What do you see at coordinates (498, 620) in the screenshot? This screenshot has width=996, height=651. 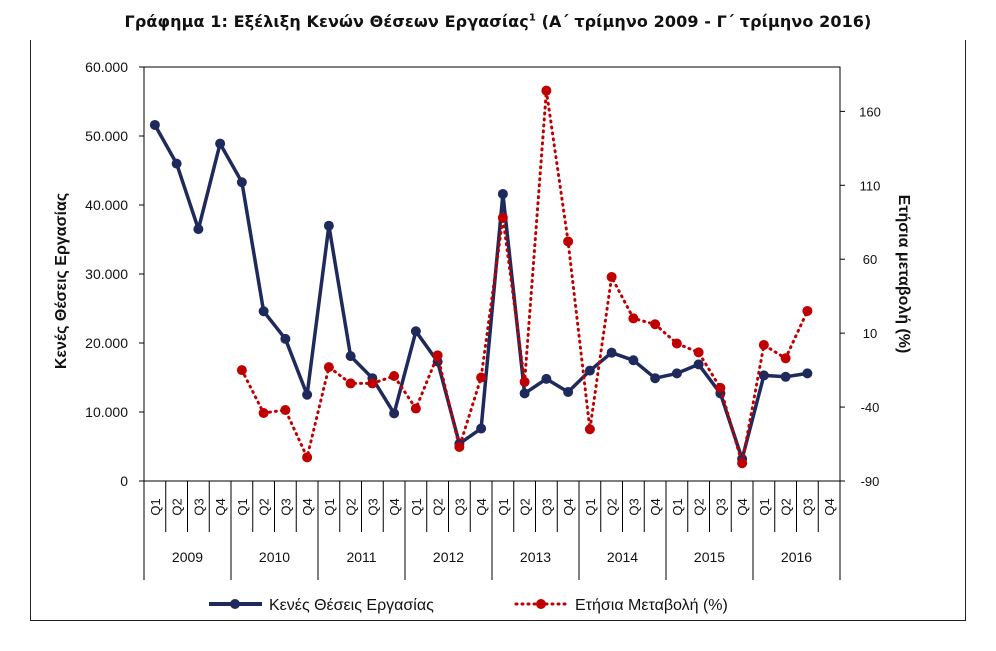 I see `frame-bottom-border` at bounding box center [498, 620].